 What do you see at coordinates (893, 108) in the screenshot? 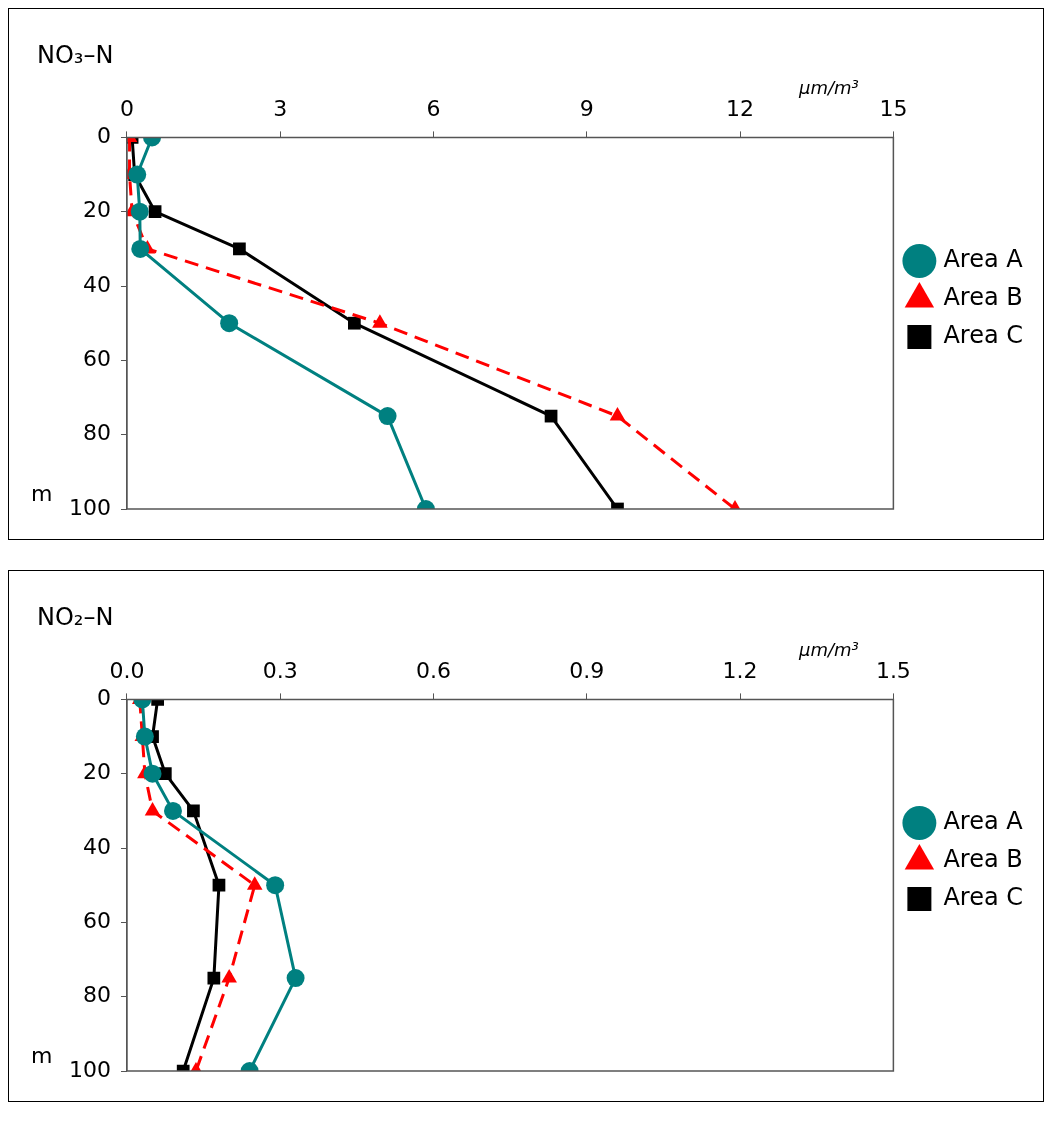
I see `x-tick-label: 15` at bounding box center [893, 108].